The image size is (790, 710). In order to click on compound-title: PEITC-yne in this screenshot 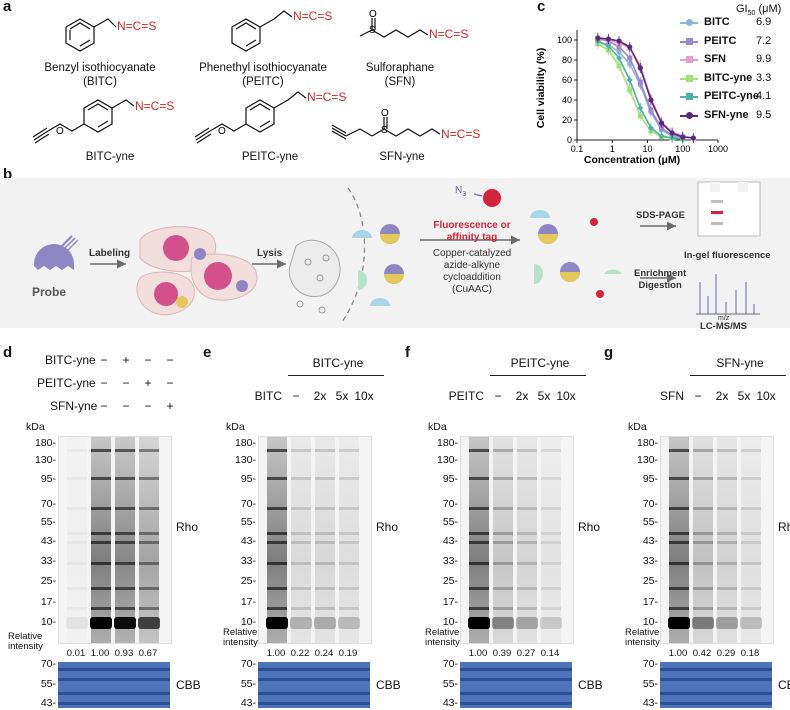, I will do `click(540, 363)`.